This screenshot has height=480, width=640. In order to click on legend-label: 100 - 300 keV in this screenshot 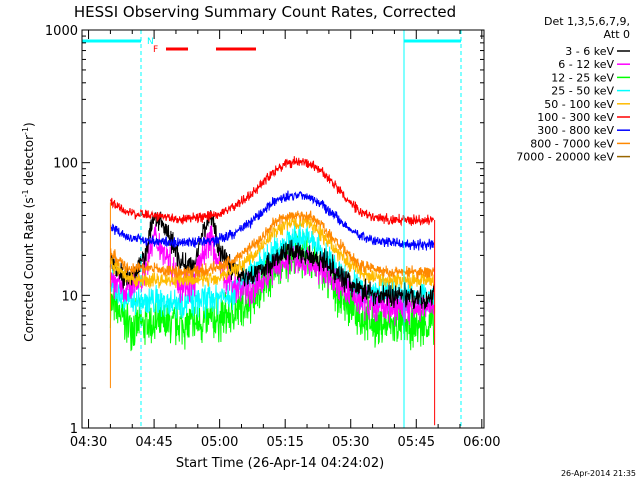, I will do `click(575, 117)`.